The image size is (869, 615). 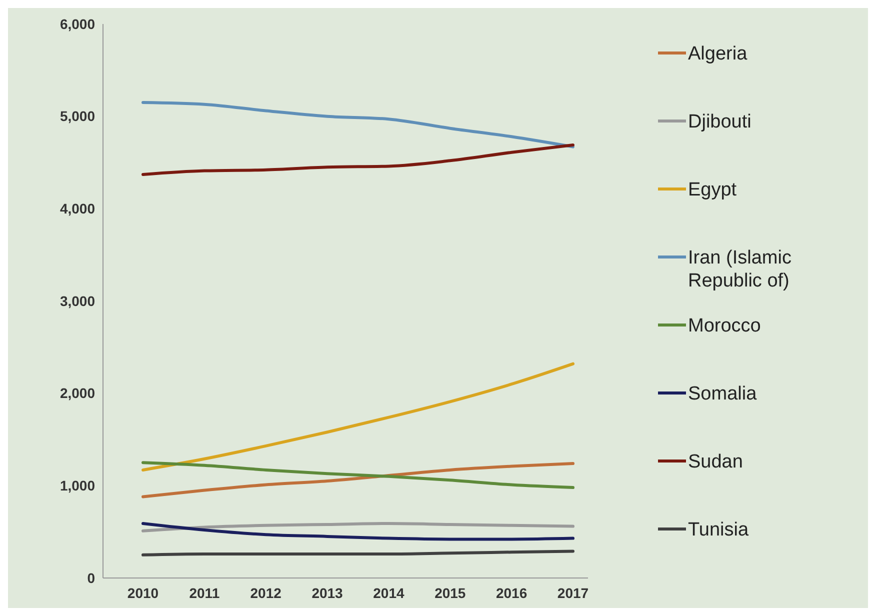 What do you see at coordinates (713, 190) in the screenshot?
I see `legend-label: Egypt` at bounding box center [713, 190].